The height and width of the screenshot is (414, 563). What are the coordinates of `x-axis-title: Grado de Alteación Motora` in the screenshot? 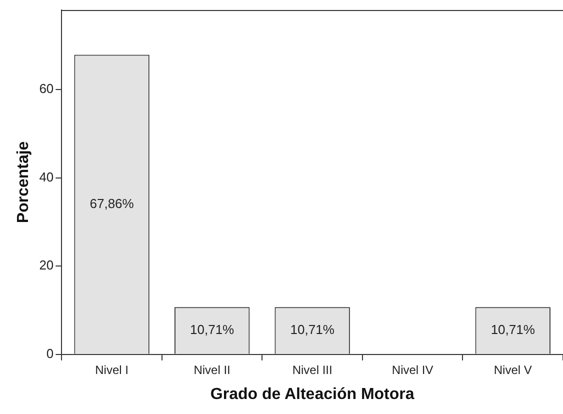 It's located at (312, 394).